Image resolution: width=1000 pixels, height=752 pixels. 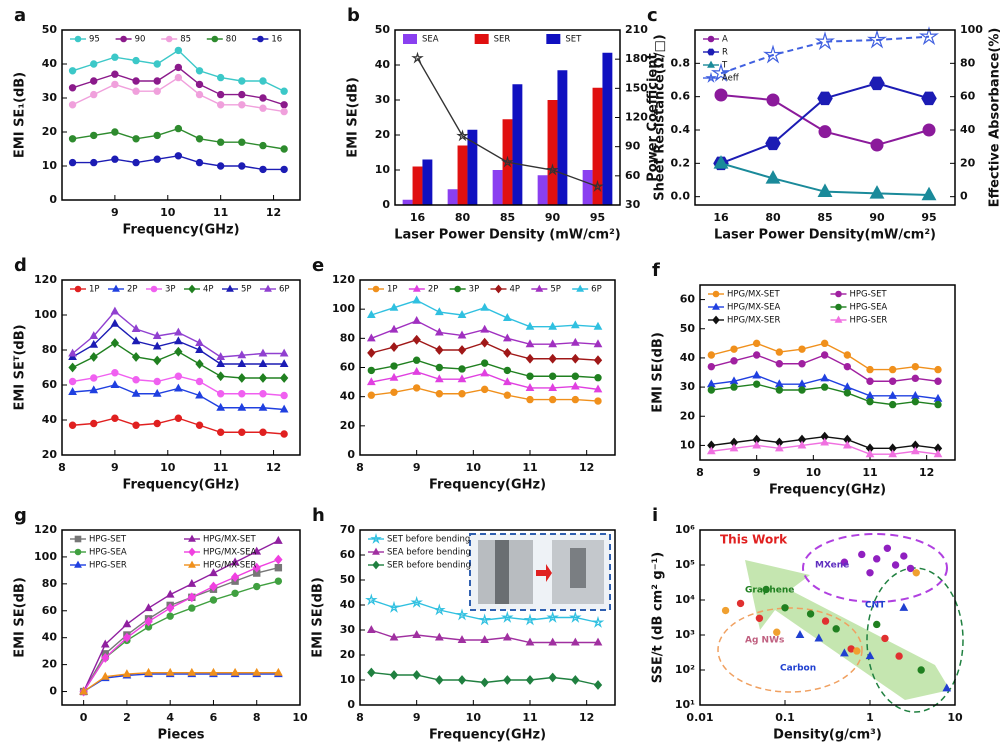 I want to click on y-tick-label: 0.4, so click(x=681, y=129).